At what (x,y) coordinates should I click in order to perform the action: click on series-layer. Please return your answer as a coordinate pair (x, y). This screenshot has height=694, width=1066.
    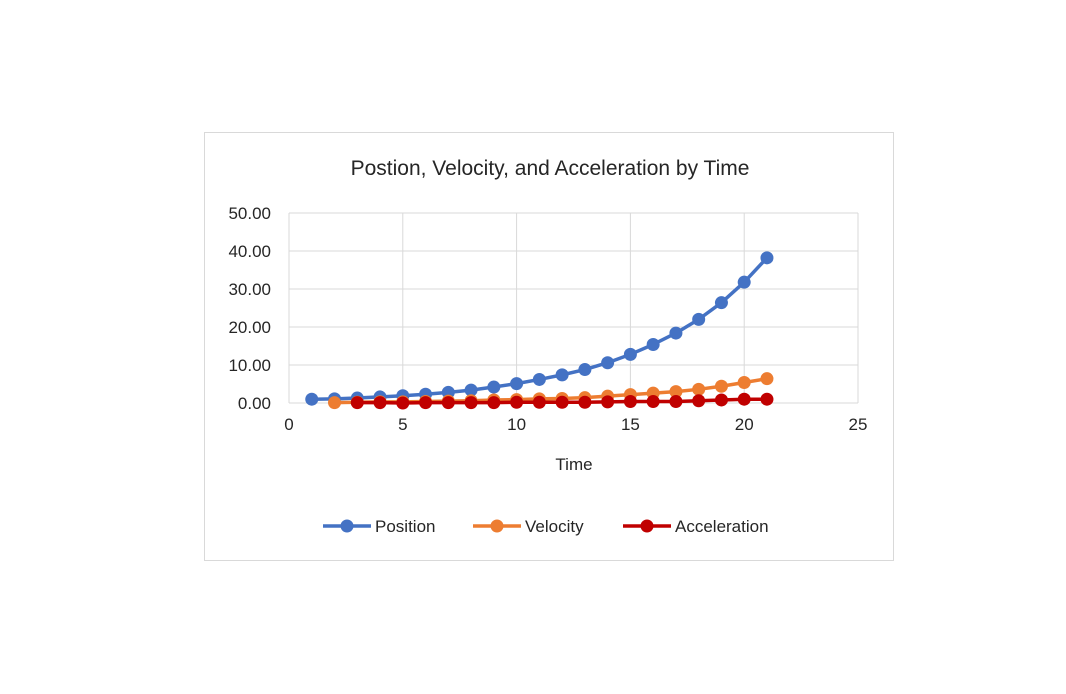
    Looking at the image, I should click on (539, 330).